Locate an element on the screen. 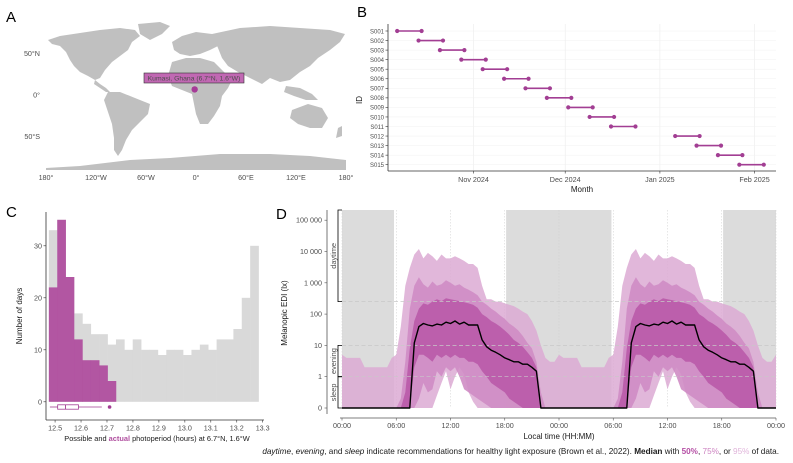 This screenshot has height=463, width=793. d-y-tick-label: 100 is located at coordinates (316, 314).